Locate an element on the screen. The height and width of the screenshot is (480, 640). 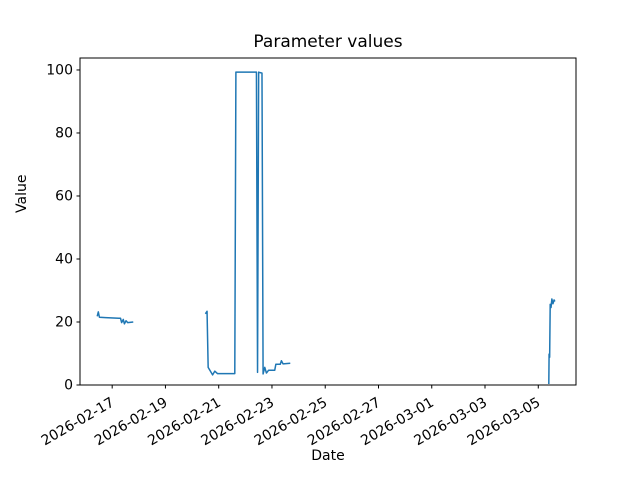
chart-title: Parameter values is located at coordinates (328, 42).